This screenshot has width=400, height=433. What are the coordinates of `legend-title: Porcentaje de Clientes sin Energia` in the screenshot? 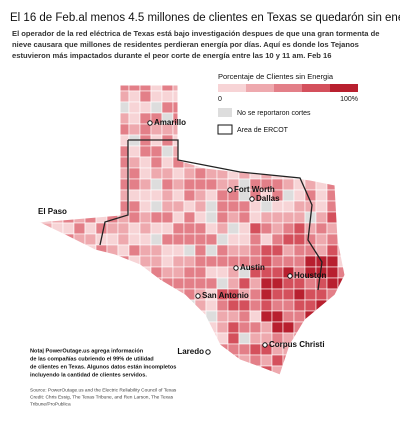 It's located at (276, 76).